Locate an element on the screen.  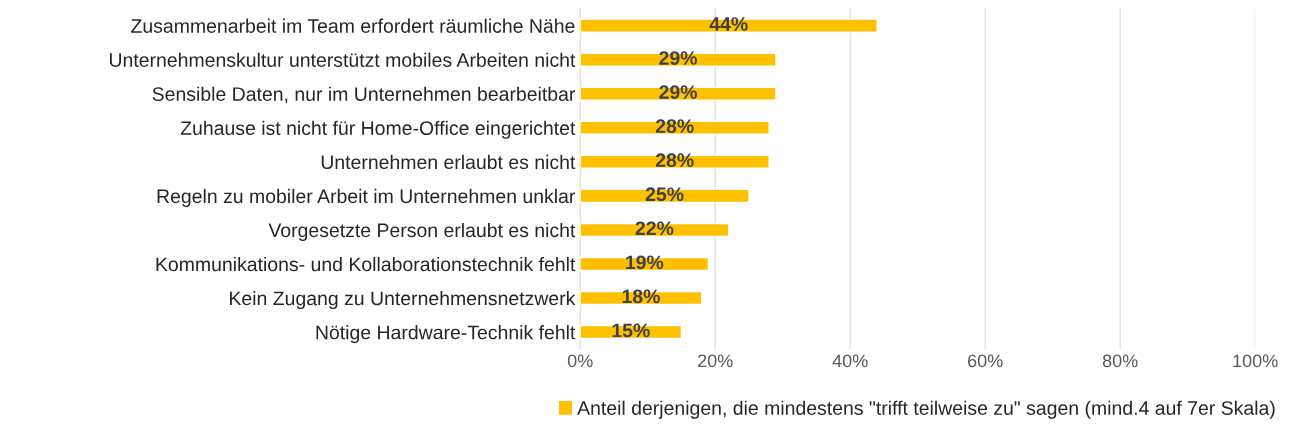
y-tick-label: Unternehmen erlaubt es nicht is located at coordinates (448, 162).